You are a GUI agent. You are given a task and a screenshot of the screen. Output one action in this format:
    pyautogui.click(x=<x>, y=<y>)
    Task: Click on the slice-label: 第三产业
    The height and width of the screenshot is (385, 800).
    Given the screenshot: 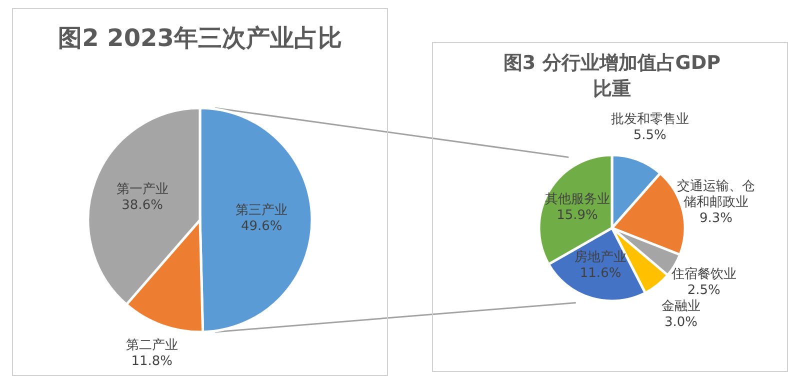 What is the action you would take?
    pyautogui.click(x=262, y=211)
    